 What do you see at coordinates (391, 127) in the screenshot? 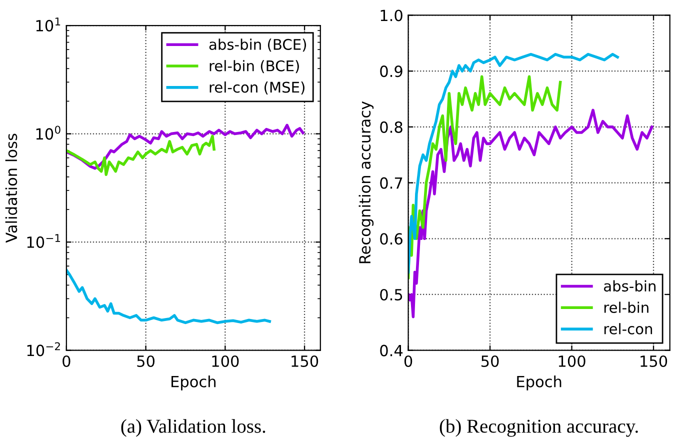
I see `y-tick-label: 0.8` at bounding box center [391, 127].